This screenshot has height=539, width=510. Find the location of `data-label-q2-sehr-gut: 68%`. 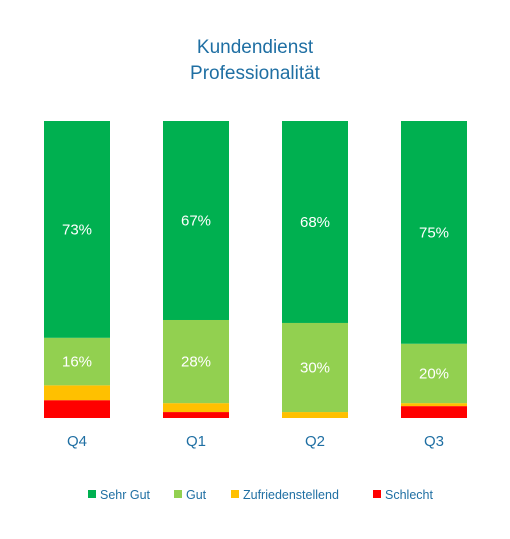

data-label-q2-sehr-gut: 68% is located at coordinates (315, 222).